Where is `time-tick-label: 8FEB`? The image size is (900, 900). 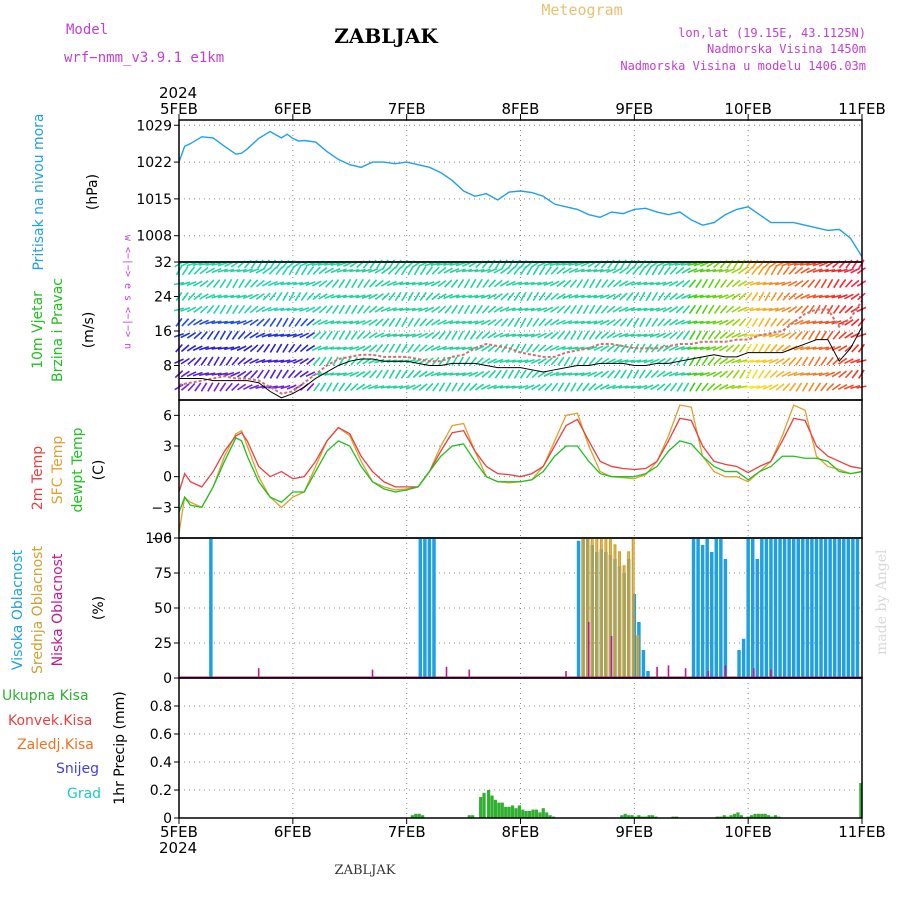
time-tick-label: 8FEB is located at coordinates (521, 109).